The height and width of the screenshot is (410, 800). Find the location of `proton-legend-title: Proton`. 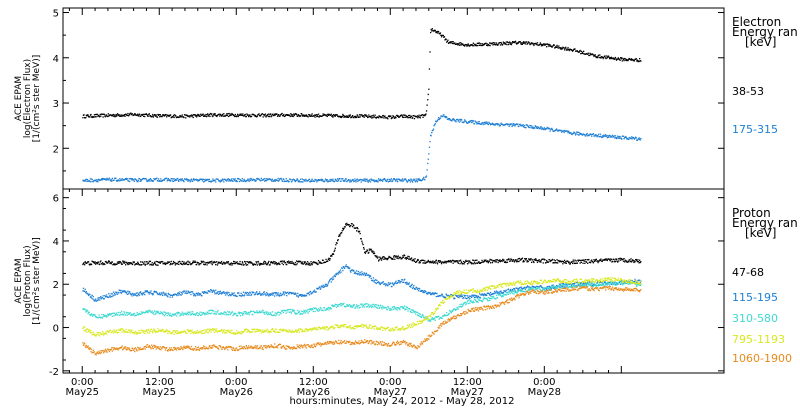

proton-legend-title: Proton is located at coordinates (751, 213).